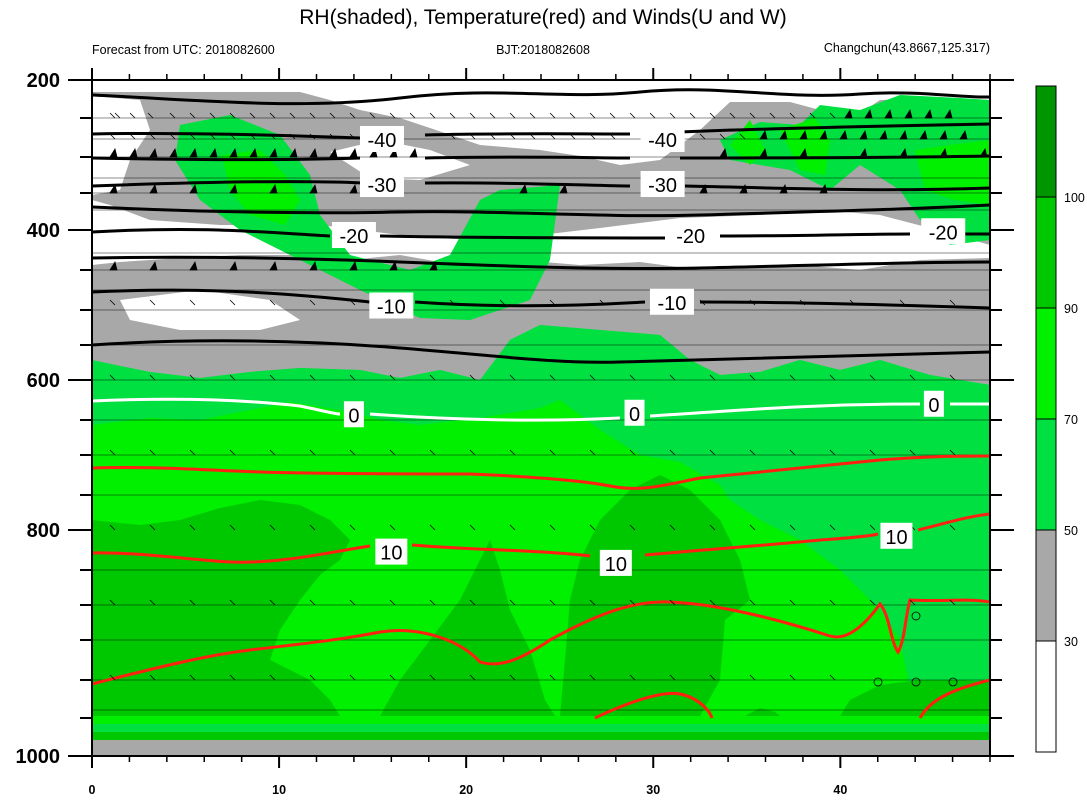 This screenshot has width=1087, height=806. What do you see at coordinates (543, 50) in the screenshot?
I see `bjt-subtitle: BJT:2018082608` at bounding box center [543, 50].